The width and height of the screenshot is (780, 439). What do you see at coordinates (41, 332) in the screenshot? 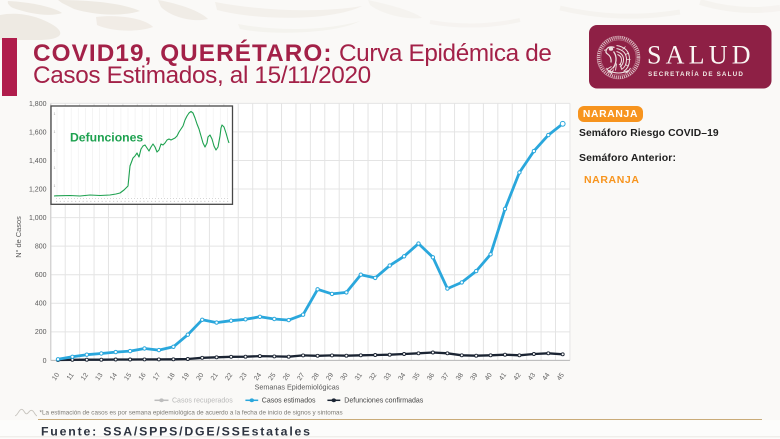
I see `svg-text: 200` at bounding box center [41, 332].